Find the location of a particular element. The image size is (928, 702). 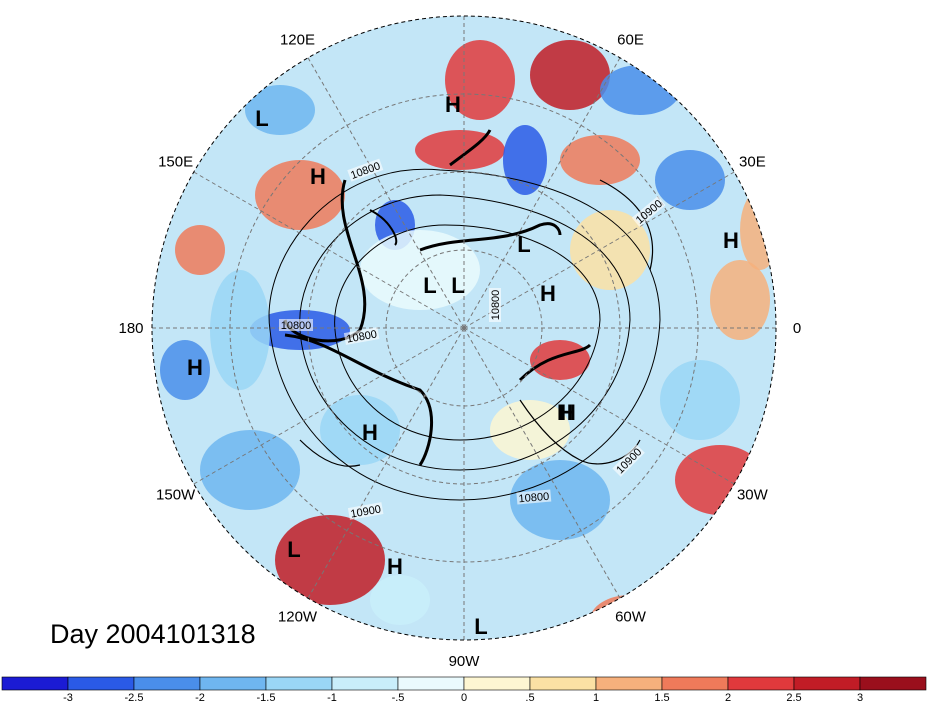

longitude-label: 120W is located at coordinates (298, 616).